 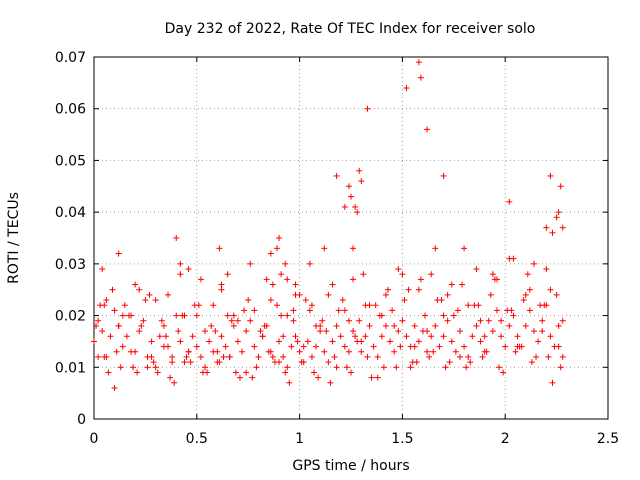 I want to click on x-tick-label: 0, so click(x=94, y=439).